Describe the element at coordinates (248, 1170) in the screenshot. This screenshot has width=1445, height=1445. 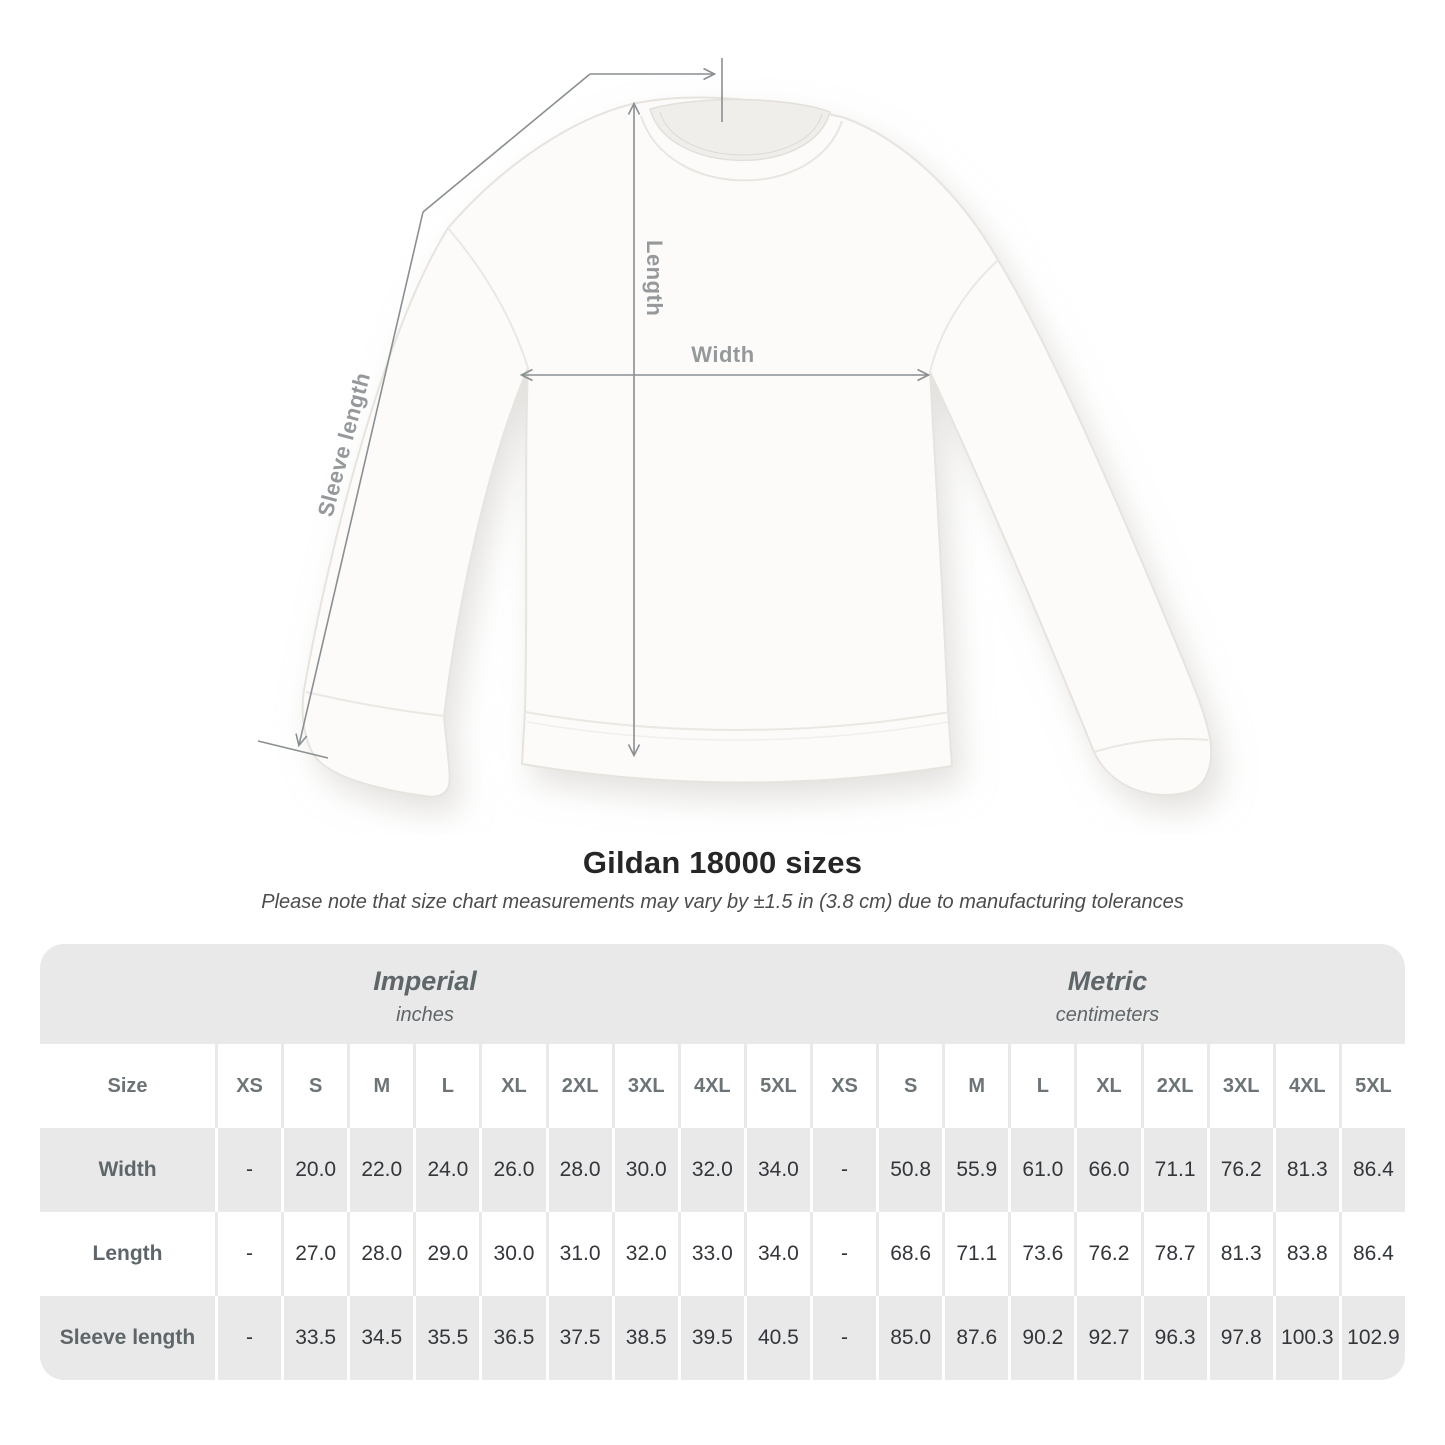
I see `width-imperial-xs: -` at that location.